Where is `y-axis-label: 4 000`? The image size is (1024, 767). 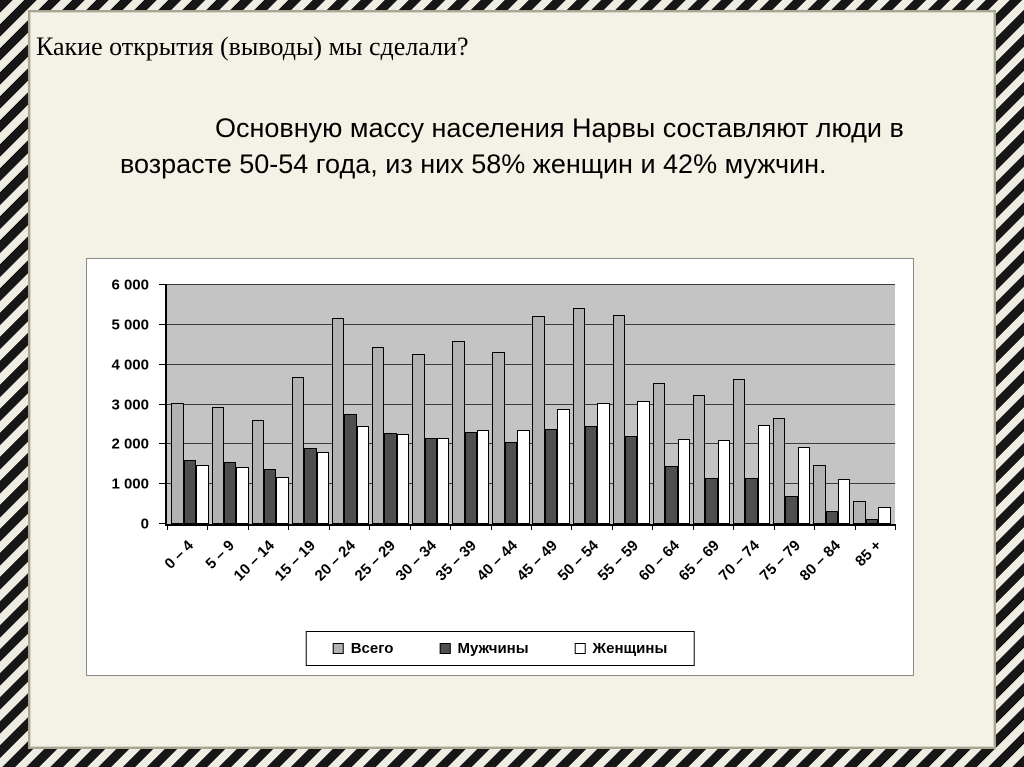 y-axis-label: 4 000 is located at coordinates (130, 365).